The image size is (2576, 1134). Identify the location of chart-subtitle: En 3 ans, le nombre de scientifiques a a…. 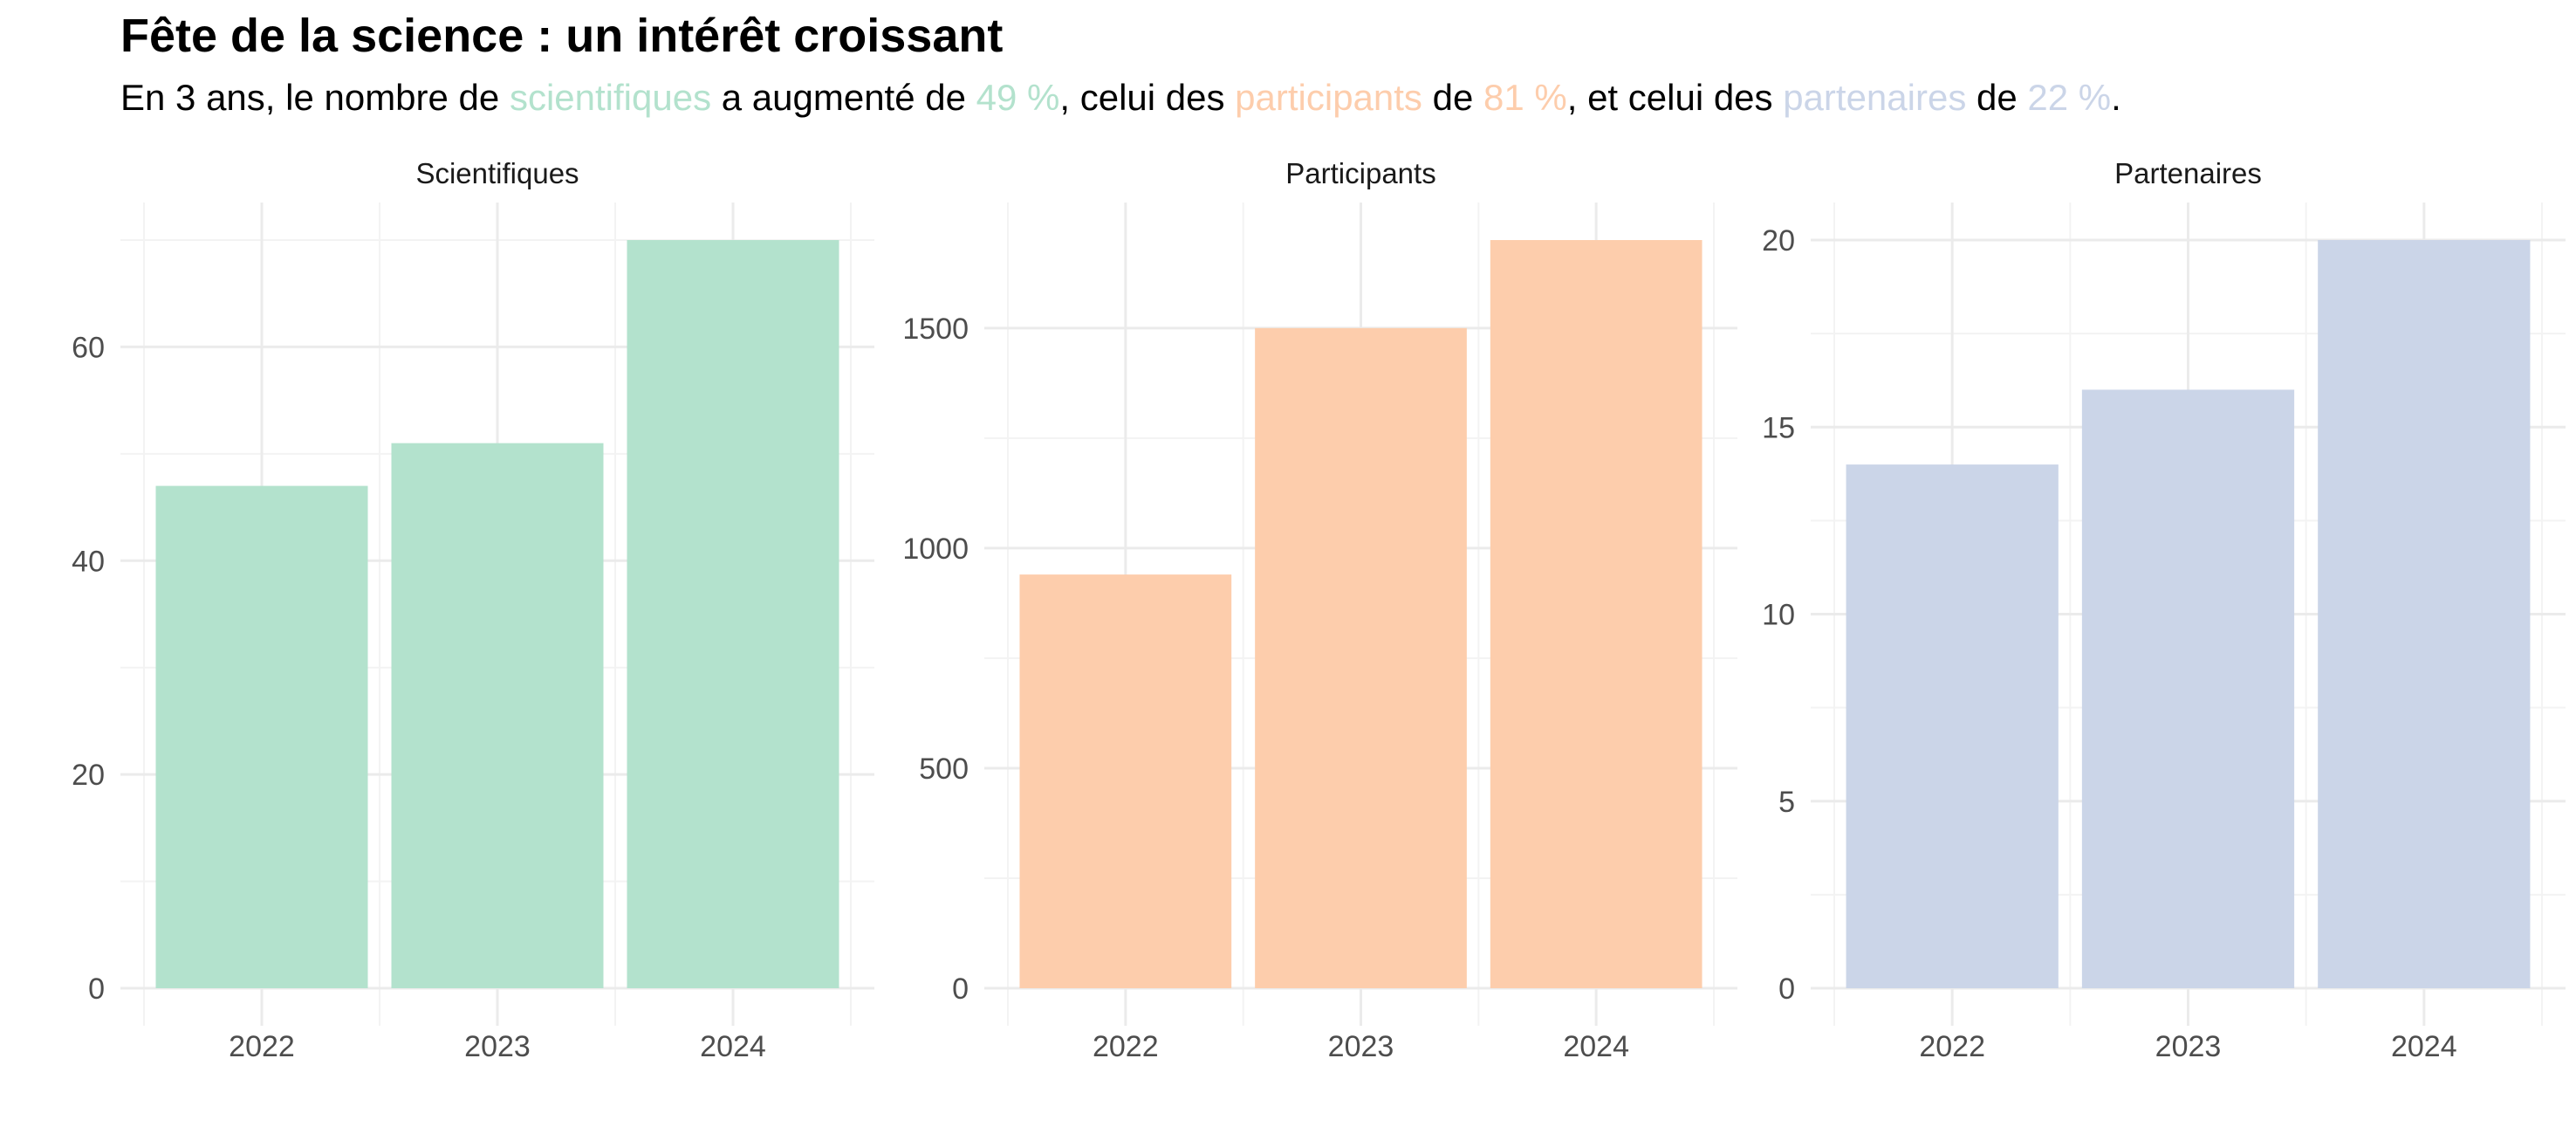
(1121, 98).